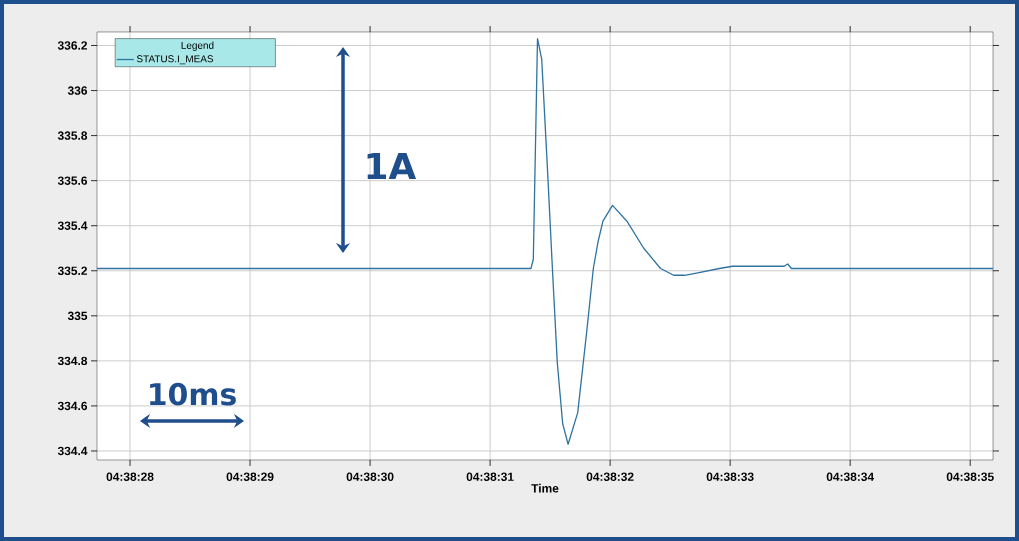 The image size is (1019, 541). Describe the element at coordinates (72, 45) in the screenshot. I see `y-tick-label: 336.2` at that location.